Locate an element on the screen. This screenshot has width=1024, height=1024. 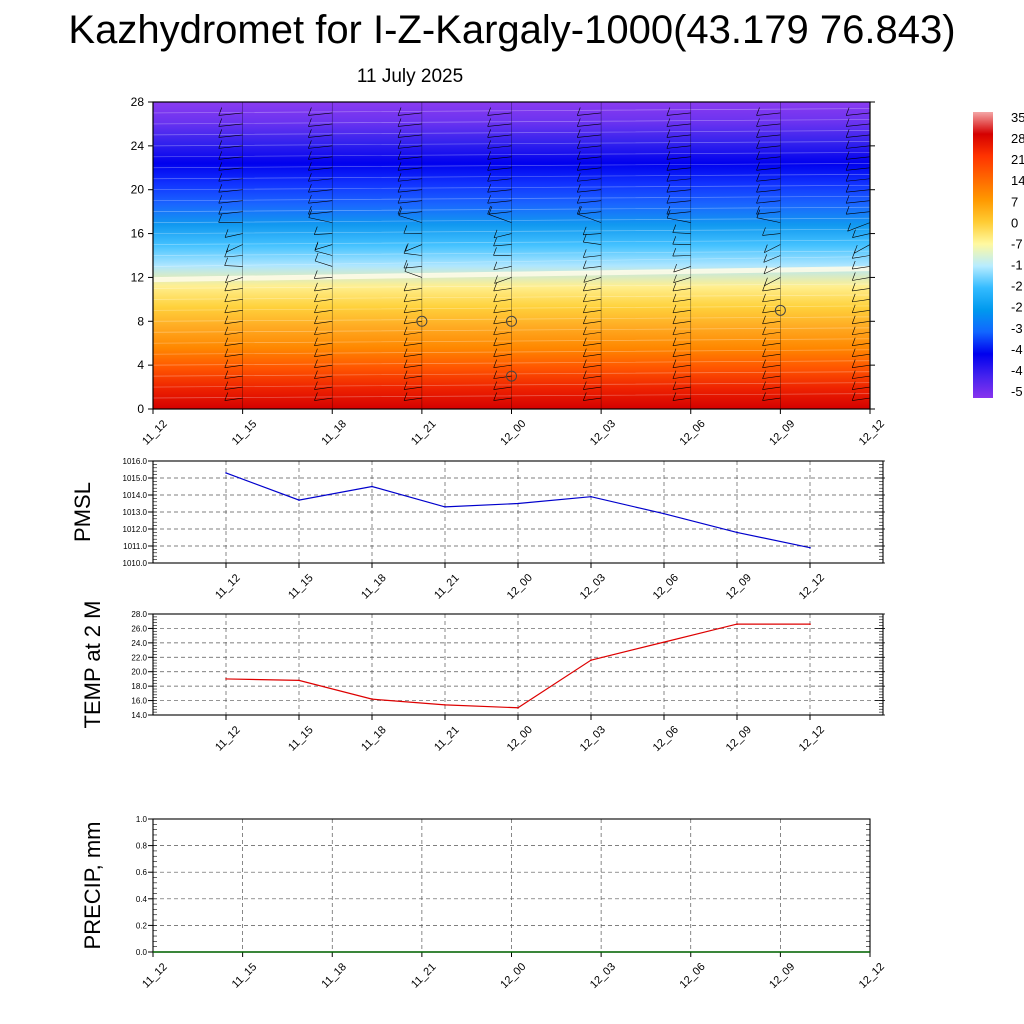
color-bar-label: -7 is located at coordinates (1017, 243).